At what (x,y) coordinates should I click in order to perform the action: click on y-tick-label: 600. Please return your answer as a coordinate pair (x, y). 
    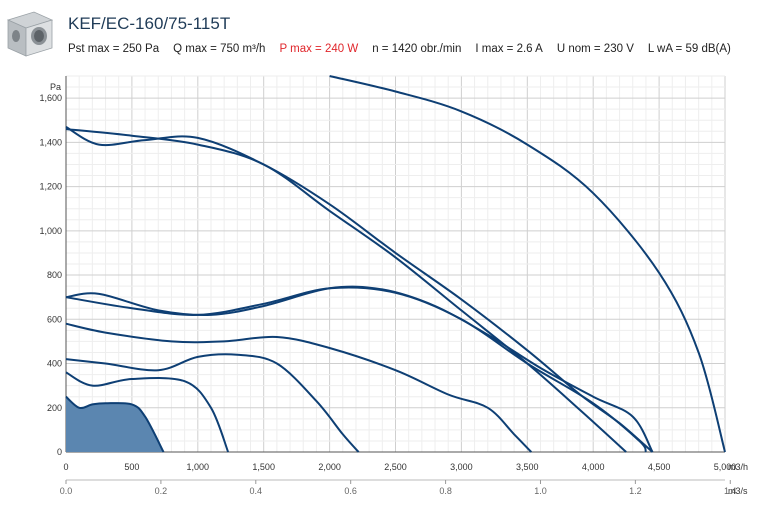
    Looking at the image, I should click on (54, 319).